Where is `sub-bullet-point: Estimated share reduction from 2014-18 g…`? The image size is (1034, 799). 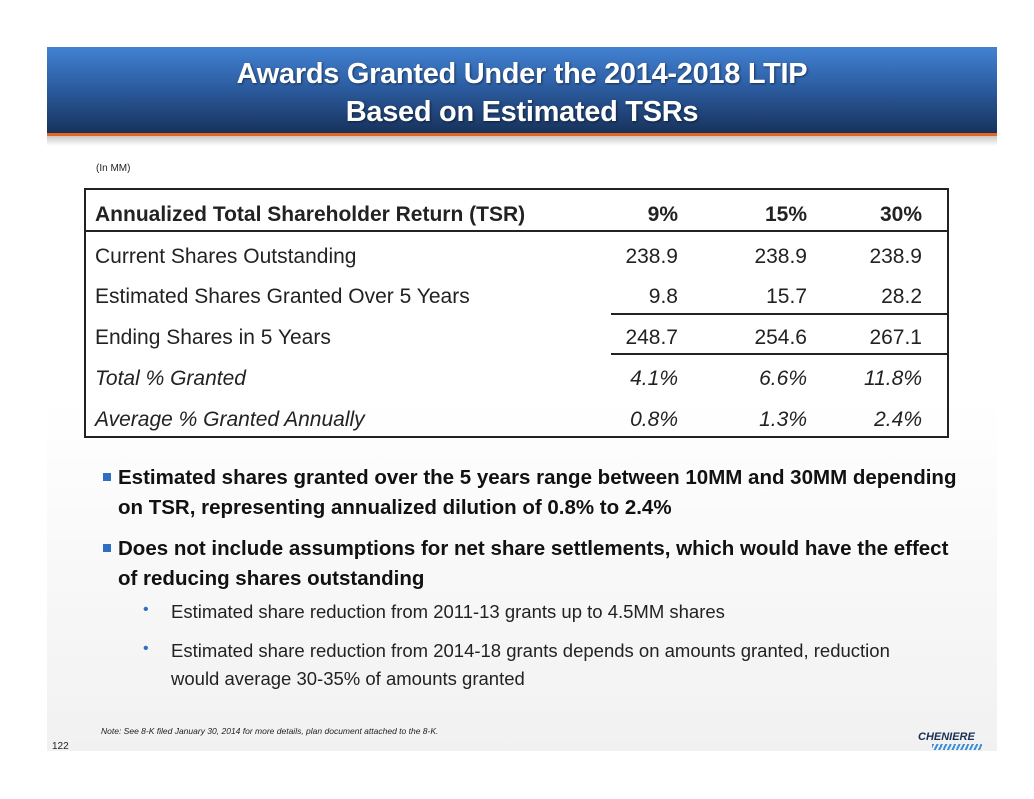
sub-bullet-point: Estimated share reduction from 2014-18 g… is located at coordinates (530, 664).